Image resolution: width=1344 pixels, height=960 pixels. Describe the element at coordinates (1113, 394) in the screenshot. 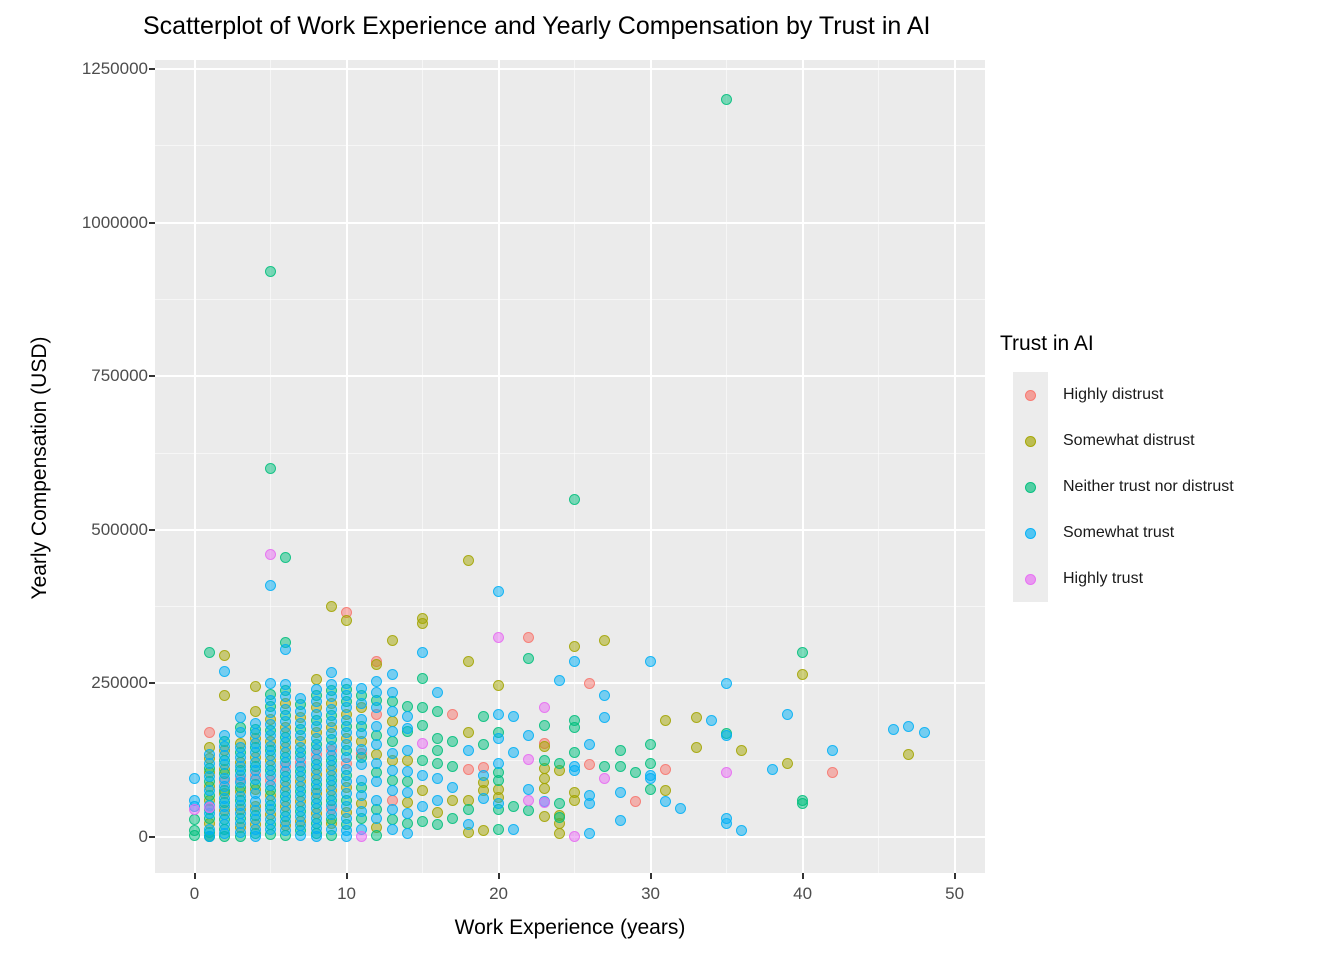

I see `legend-item-label: Highly distrust` at that location.